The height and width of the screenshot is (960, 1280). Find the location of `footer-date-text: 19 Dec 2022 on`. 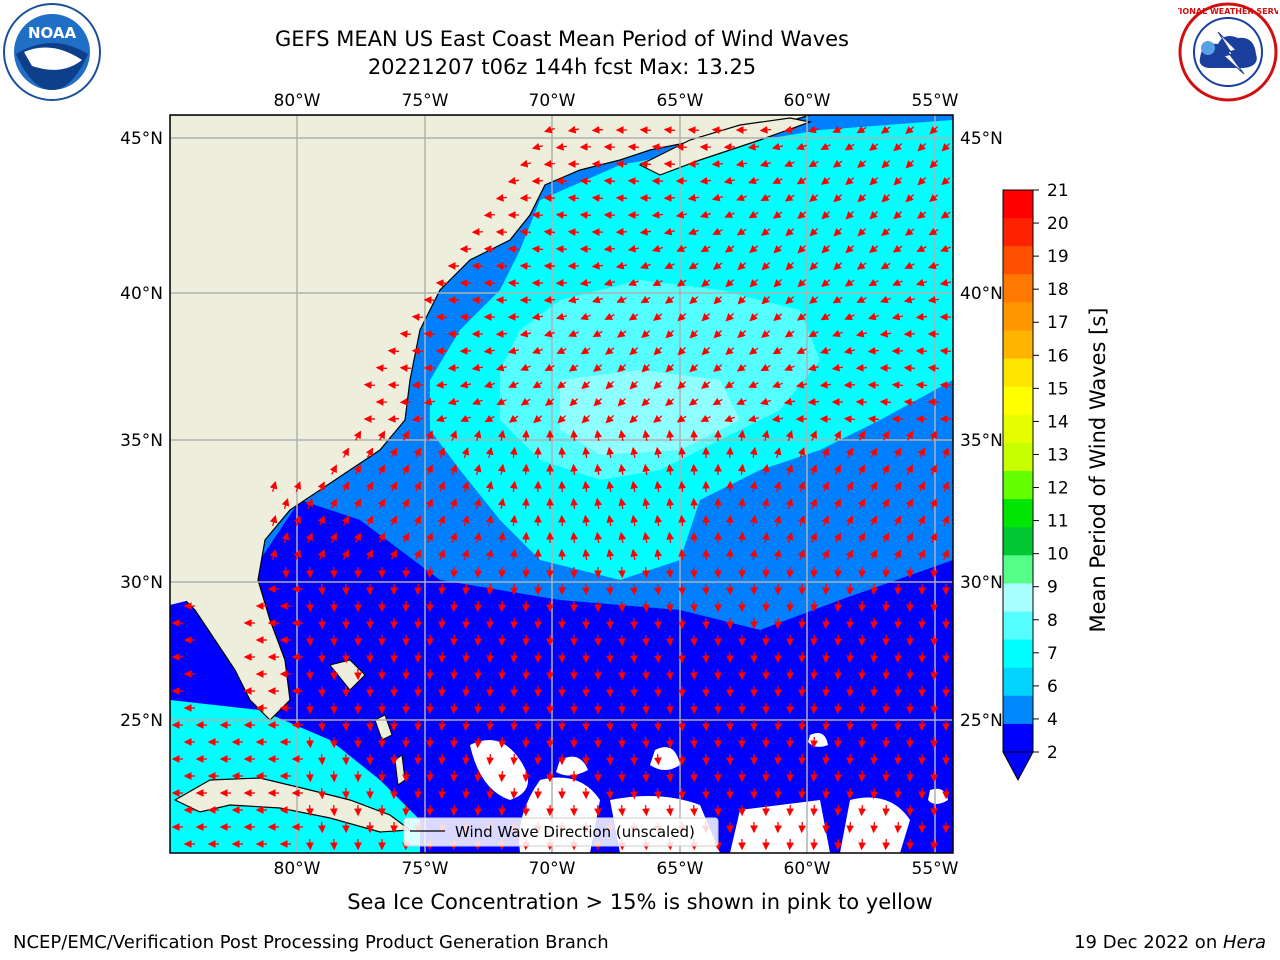

footer-date-text: 19 Dec 2022 on is located at coordinates (1148, 942).